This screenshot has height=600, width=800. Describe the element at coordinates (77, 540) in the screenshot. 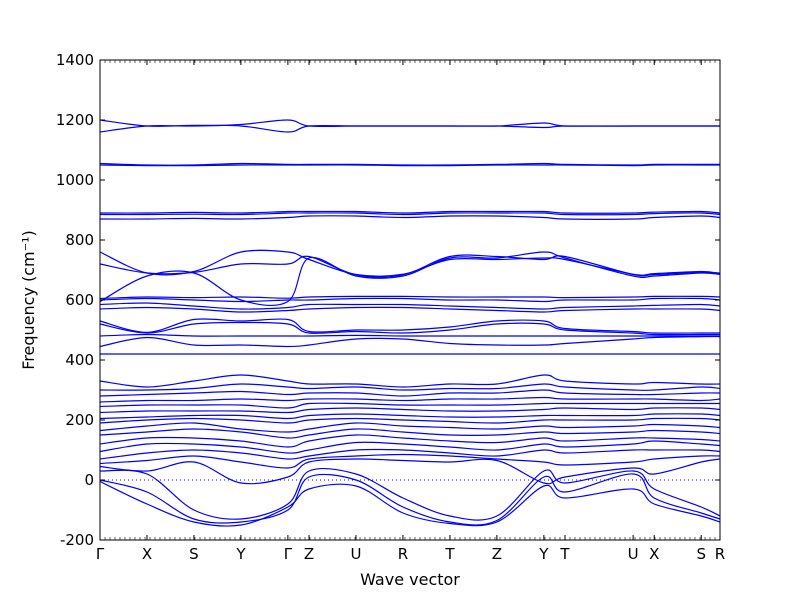

I see `y-tick-label: -200` at that location.